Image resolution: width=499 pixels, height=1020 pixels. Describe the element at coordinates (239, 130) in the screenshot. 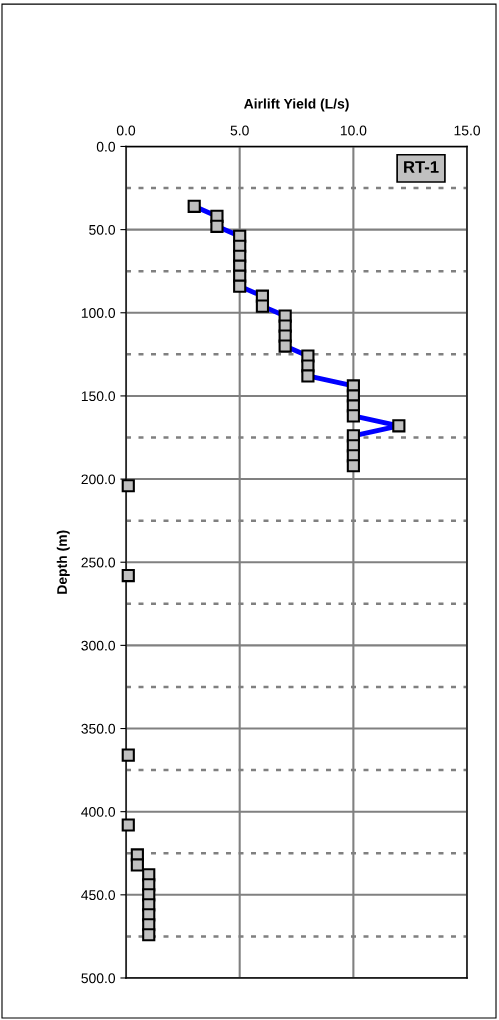

I see `x-tick-label: 5.0` at that location.